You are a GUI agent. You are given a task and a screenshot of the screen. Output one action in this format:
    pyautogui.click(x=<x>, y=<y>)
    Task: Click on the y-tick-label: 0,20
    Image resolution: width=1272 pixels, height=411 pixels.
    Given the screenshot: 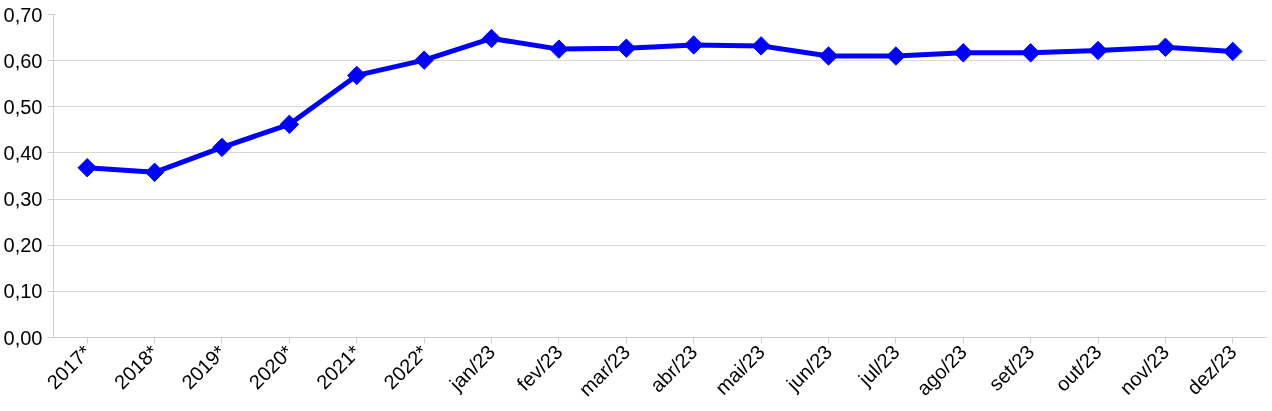 What is the action you would take?
    pyautogui.click(x=23, y=245)
    